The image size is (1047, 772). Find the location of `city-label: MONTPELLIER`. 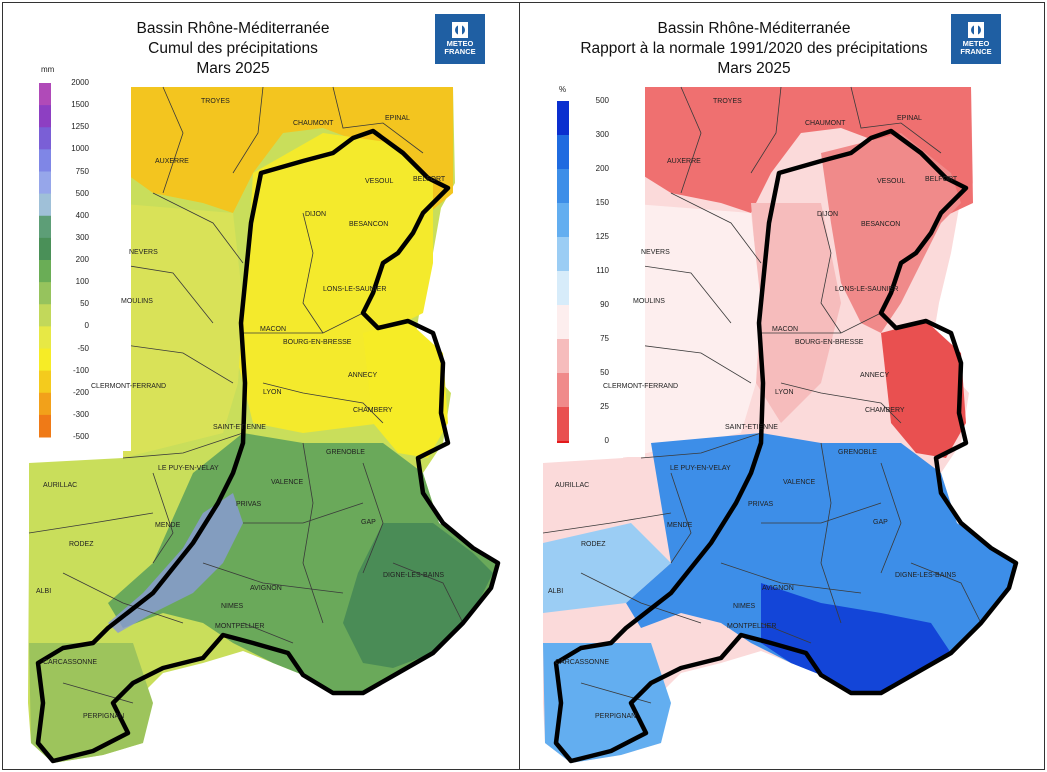

city-label: MONTPELLIER is located at coordinates (239, 626).